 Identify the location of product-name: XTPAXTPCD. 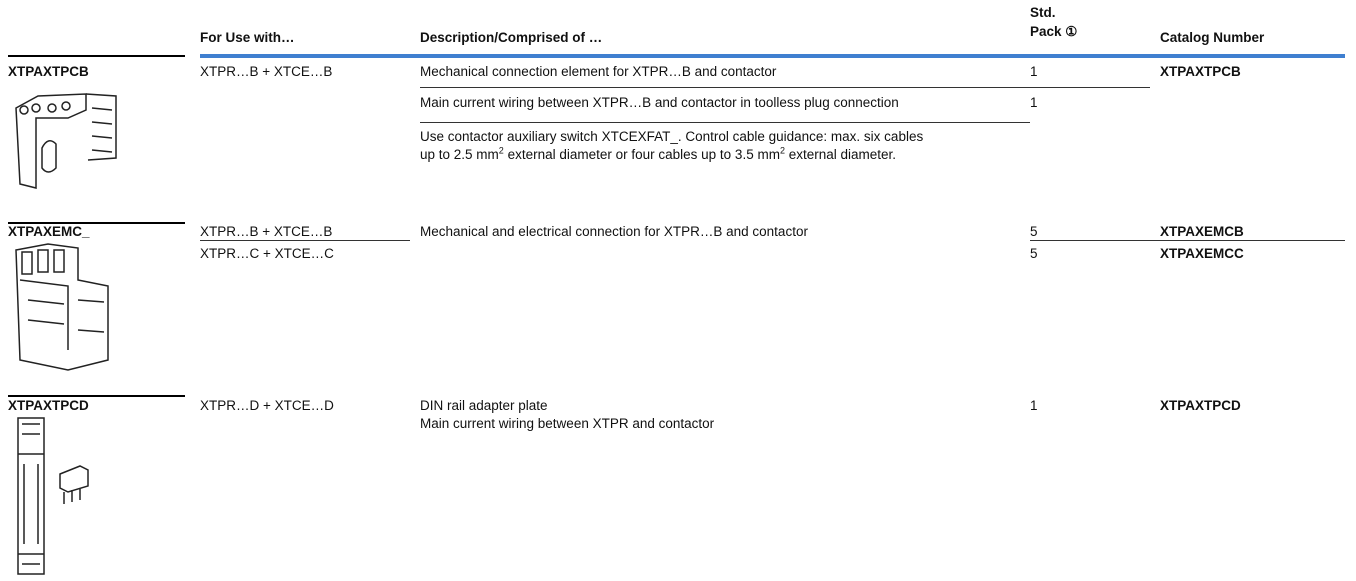
(48, 405).